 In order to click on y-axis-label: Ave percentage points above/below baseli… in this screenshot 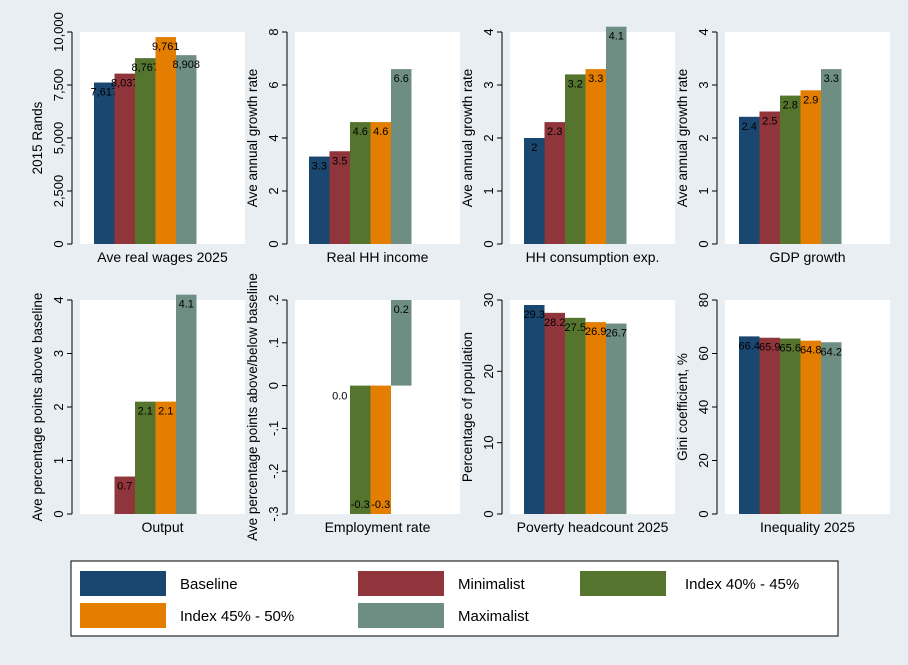, I will do `click(252, 407)`.